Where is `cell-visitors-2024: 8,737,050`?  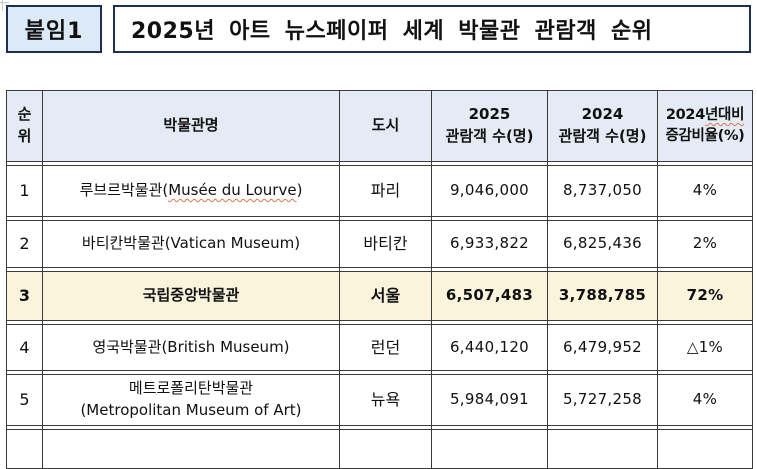
cell-visitors-2024: 8,737,050 is located at coordinates (603, 191).